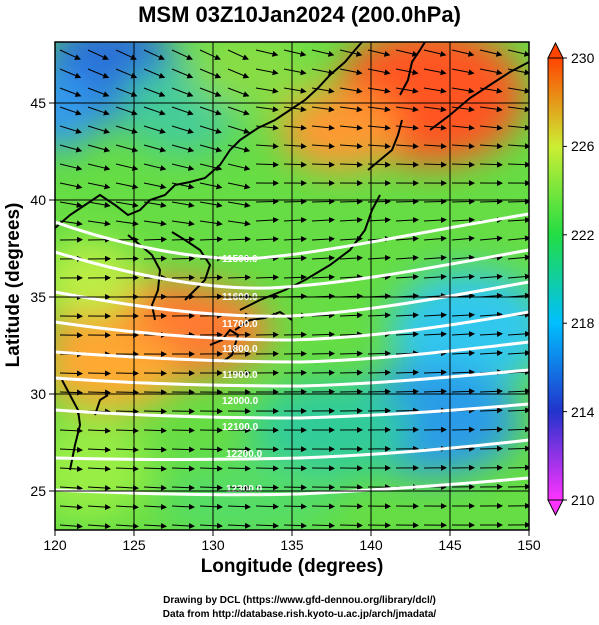 The height and width of the screenshot is (625, 599). I want to click on contour-label: 11700.0, so click(240, 324).